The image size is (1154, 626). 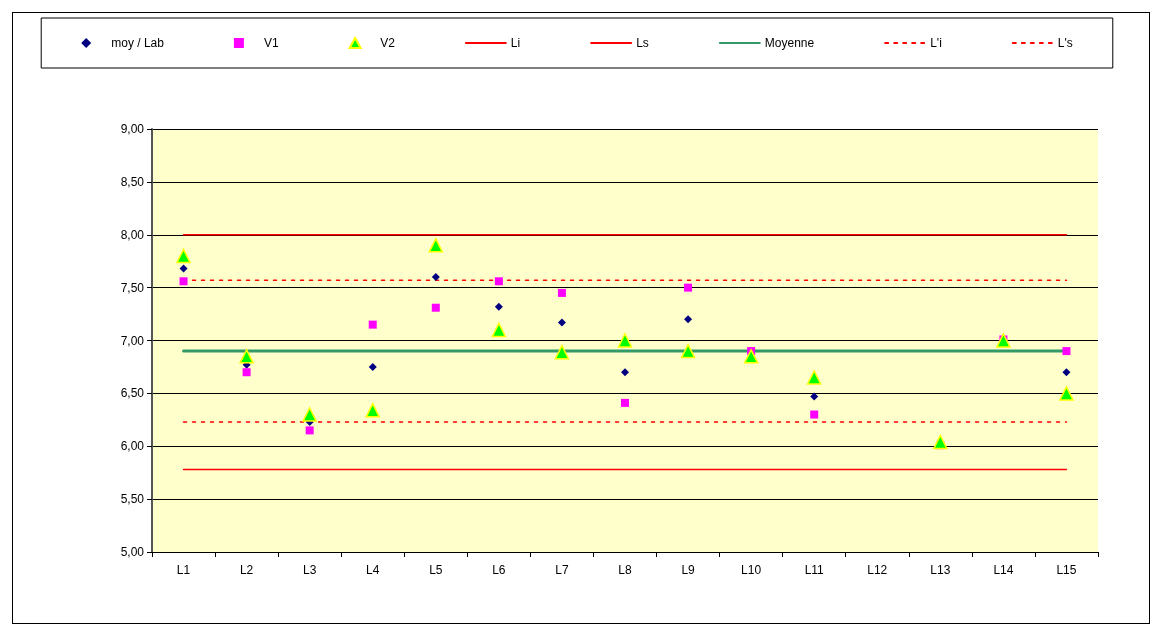 What do you see at coordinates (132, 287) in the screenshot?
I see `y-tick-label: 7,50` at bounding box center [132, 287].